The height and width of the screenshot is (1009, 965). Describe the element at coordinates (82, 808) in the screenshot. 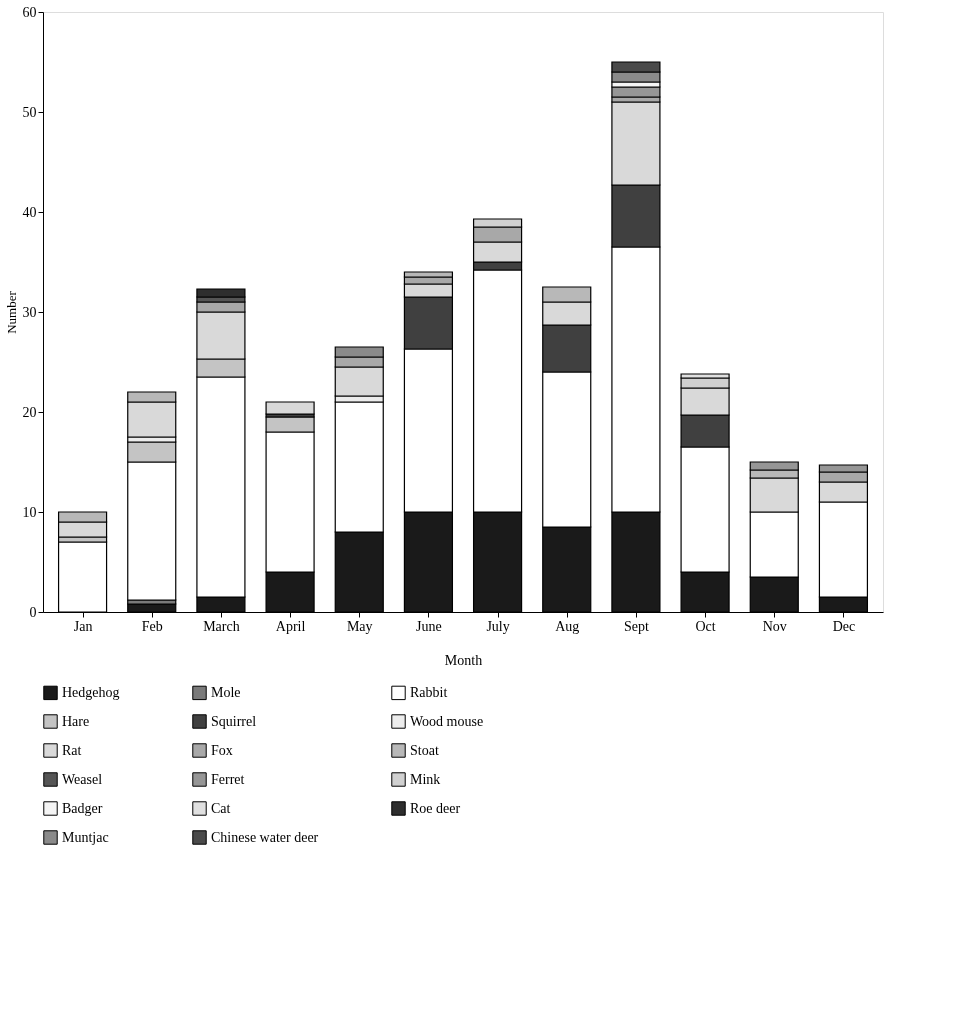

I see `legend-label: Badger` at that location.